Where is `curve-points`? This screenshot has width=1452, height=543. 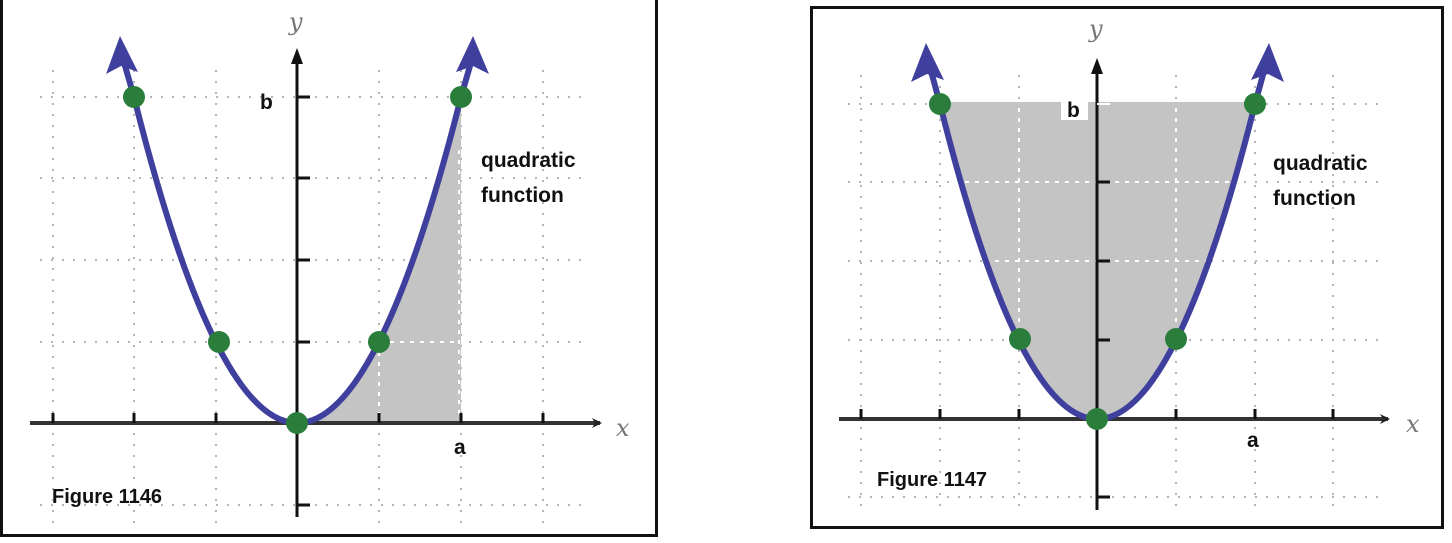 curve-points is located at coordinates (1097, 261).